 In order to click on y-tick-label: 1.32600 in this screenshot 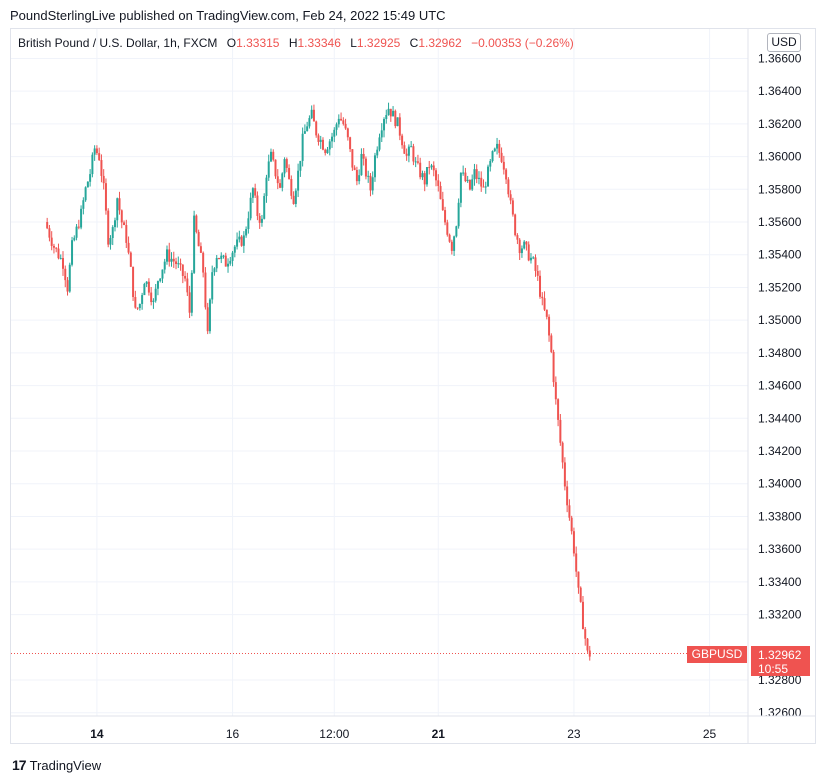, I will do `click(780, 713)`.